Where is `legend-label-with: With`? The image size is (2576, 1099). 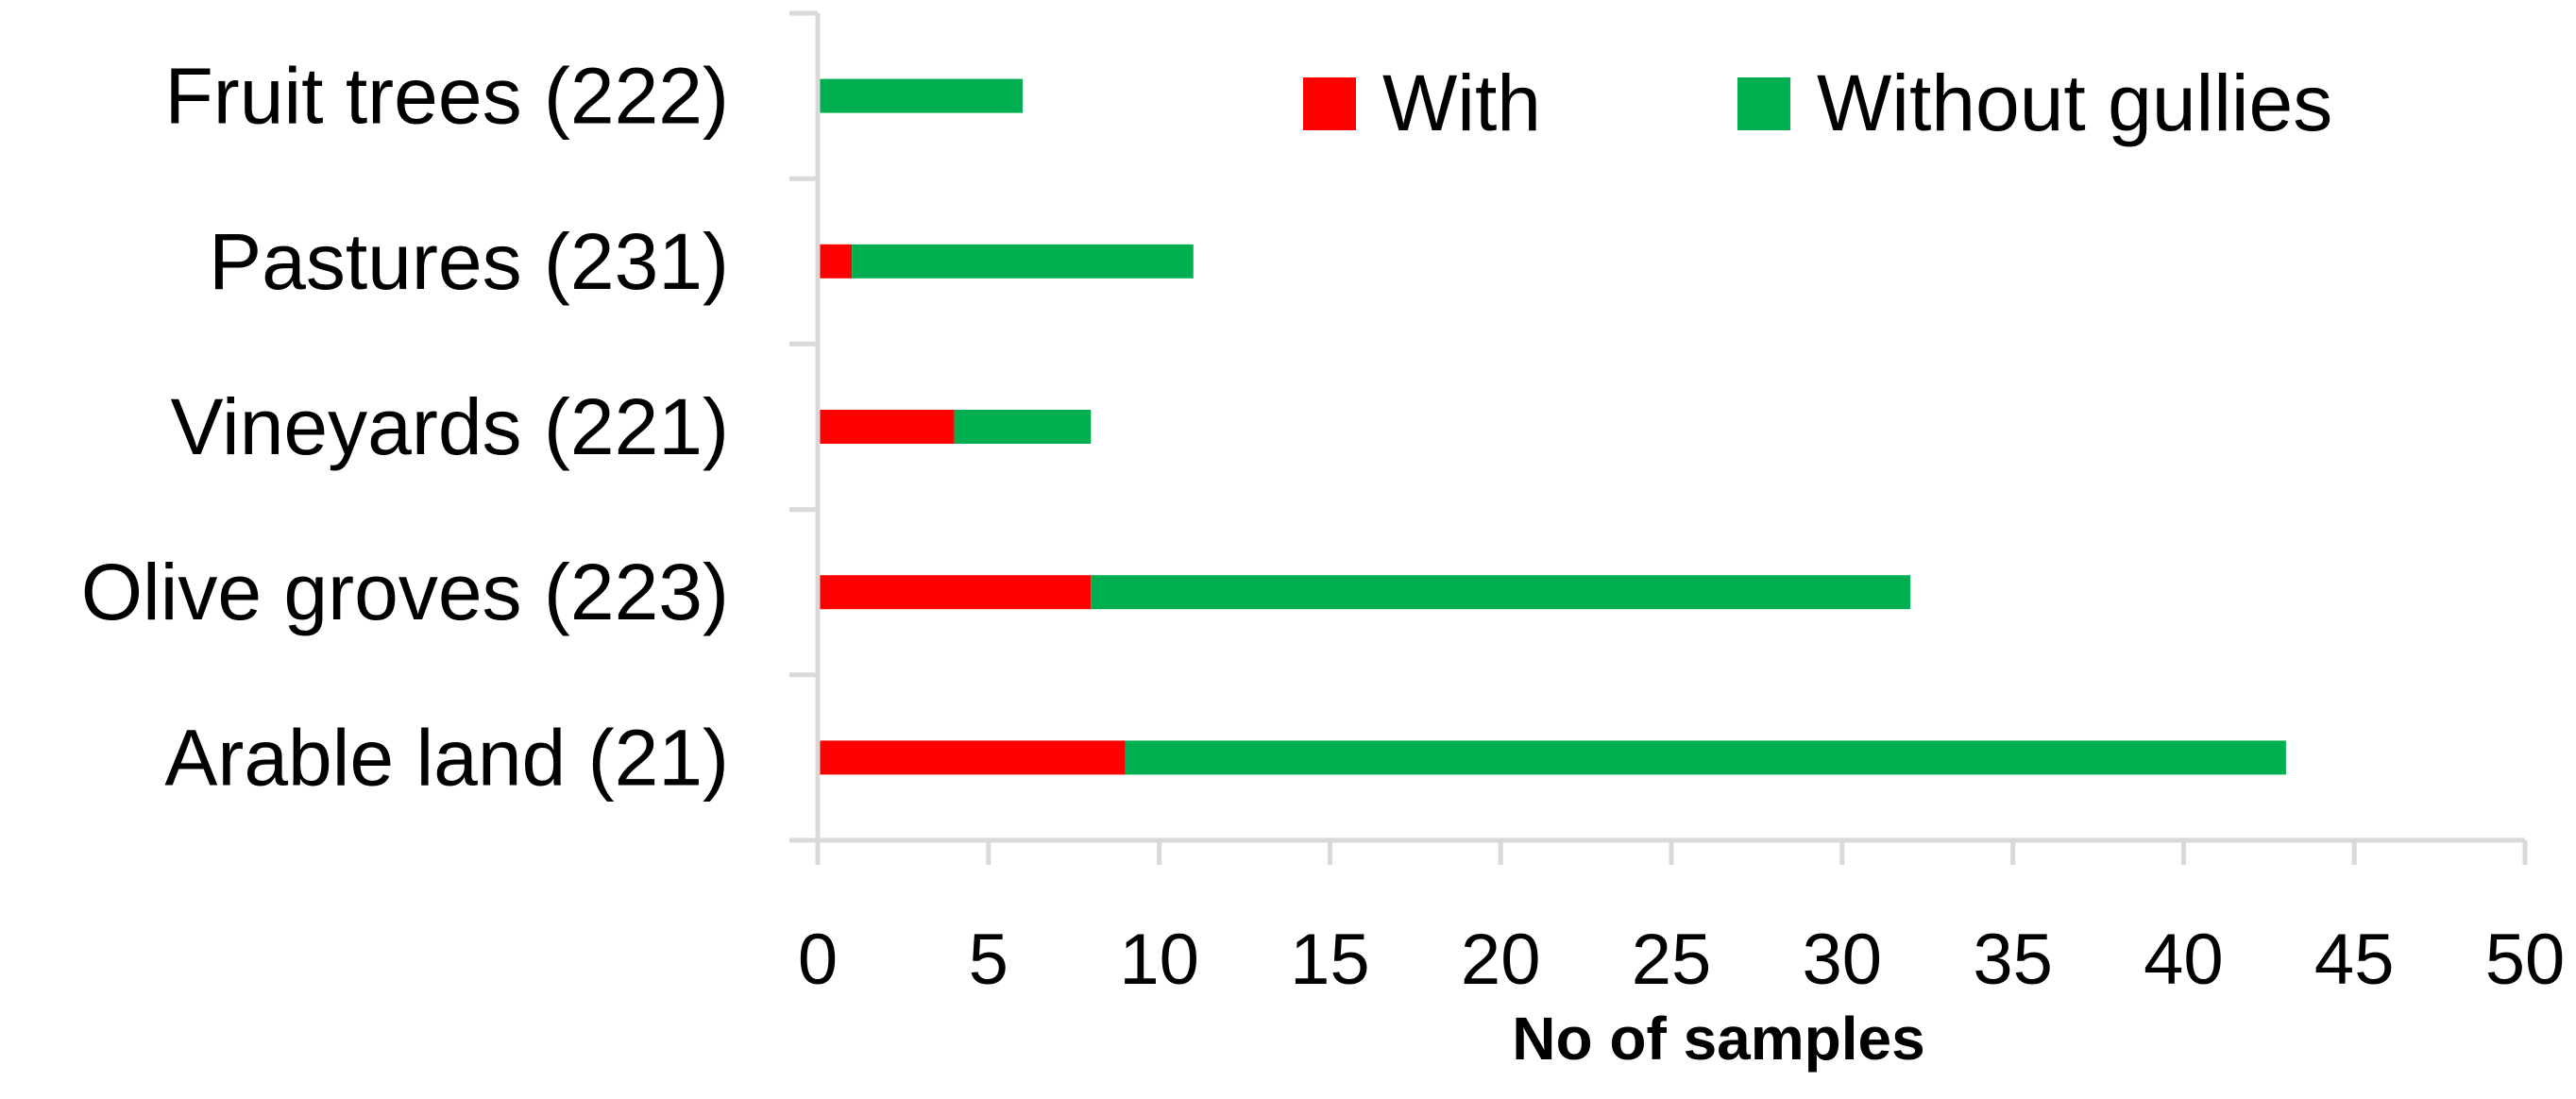 legend-label-with: With is located at coordinates (1461, 103).